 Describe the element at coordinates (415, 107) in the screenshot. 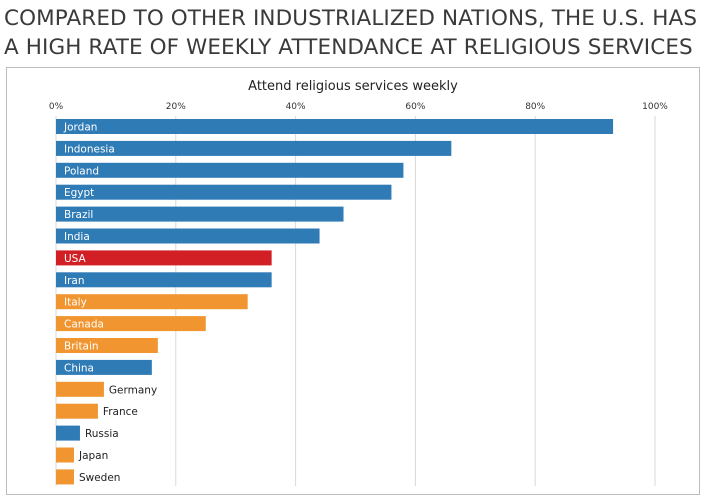

I see `x-tick-label: 60%` at that location.